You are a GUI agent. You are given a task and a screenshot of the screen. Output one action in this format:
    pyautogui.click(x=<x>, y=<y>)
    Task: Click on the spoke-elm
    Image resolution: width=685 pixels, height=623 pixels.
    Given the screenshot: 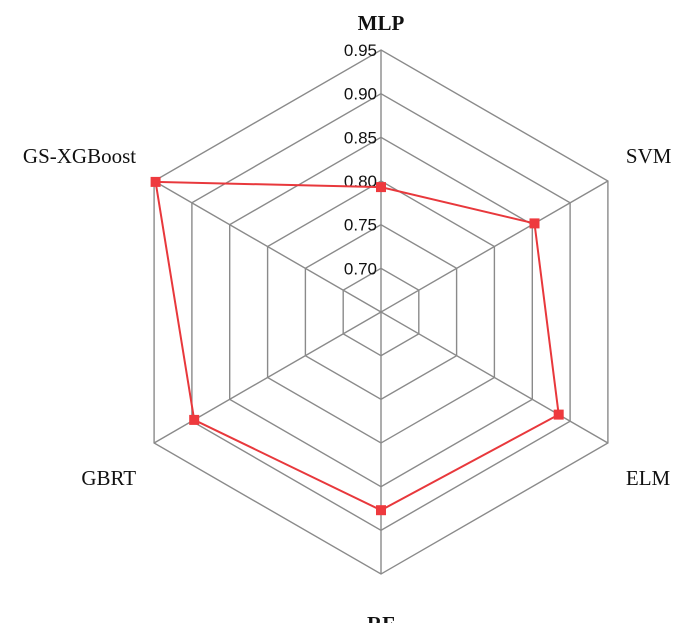 What is the action you would take?
    pyautogui.click(x=494, y=377)
    